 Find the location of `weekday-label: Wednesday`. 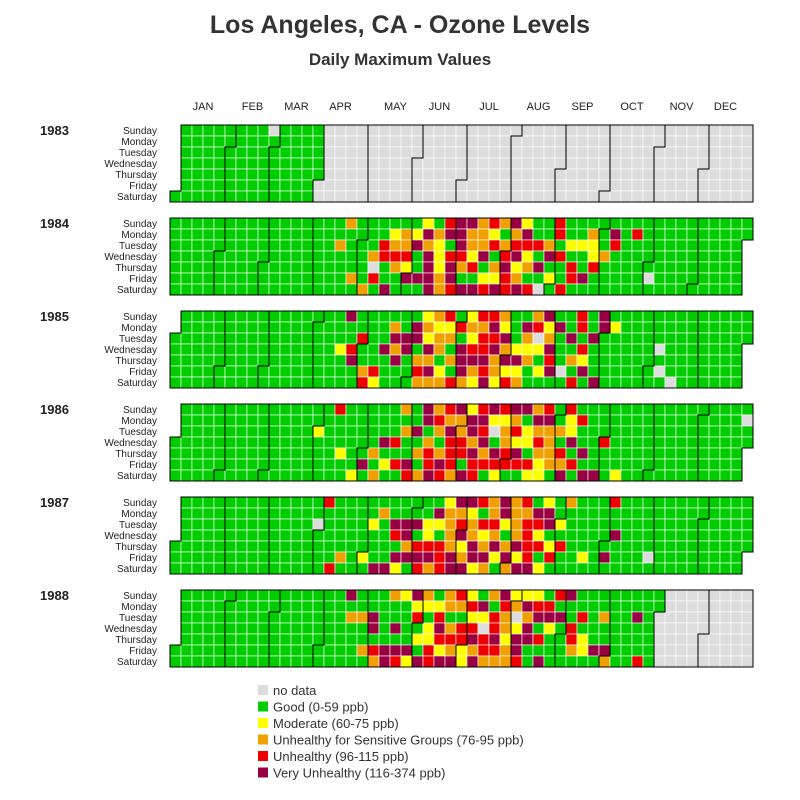

weekday-label: Wednesday is located at coordinates (130, 536).